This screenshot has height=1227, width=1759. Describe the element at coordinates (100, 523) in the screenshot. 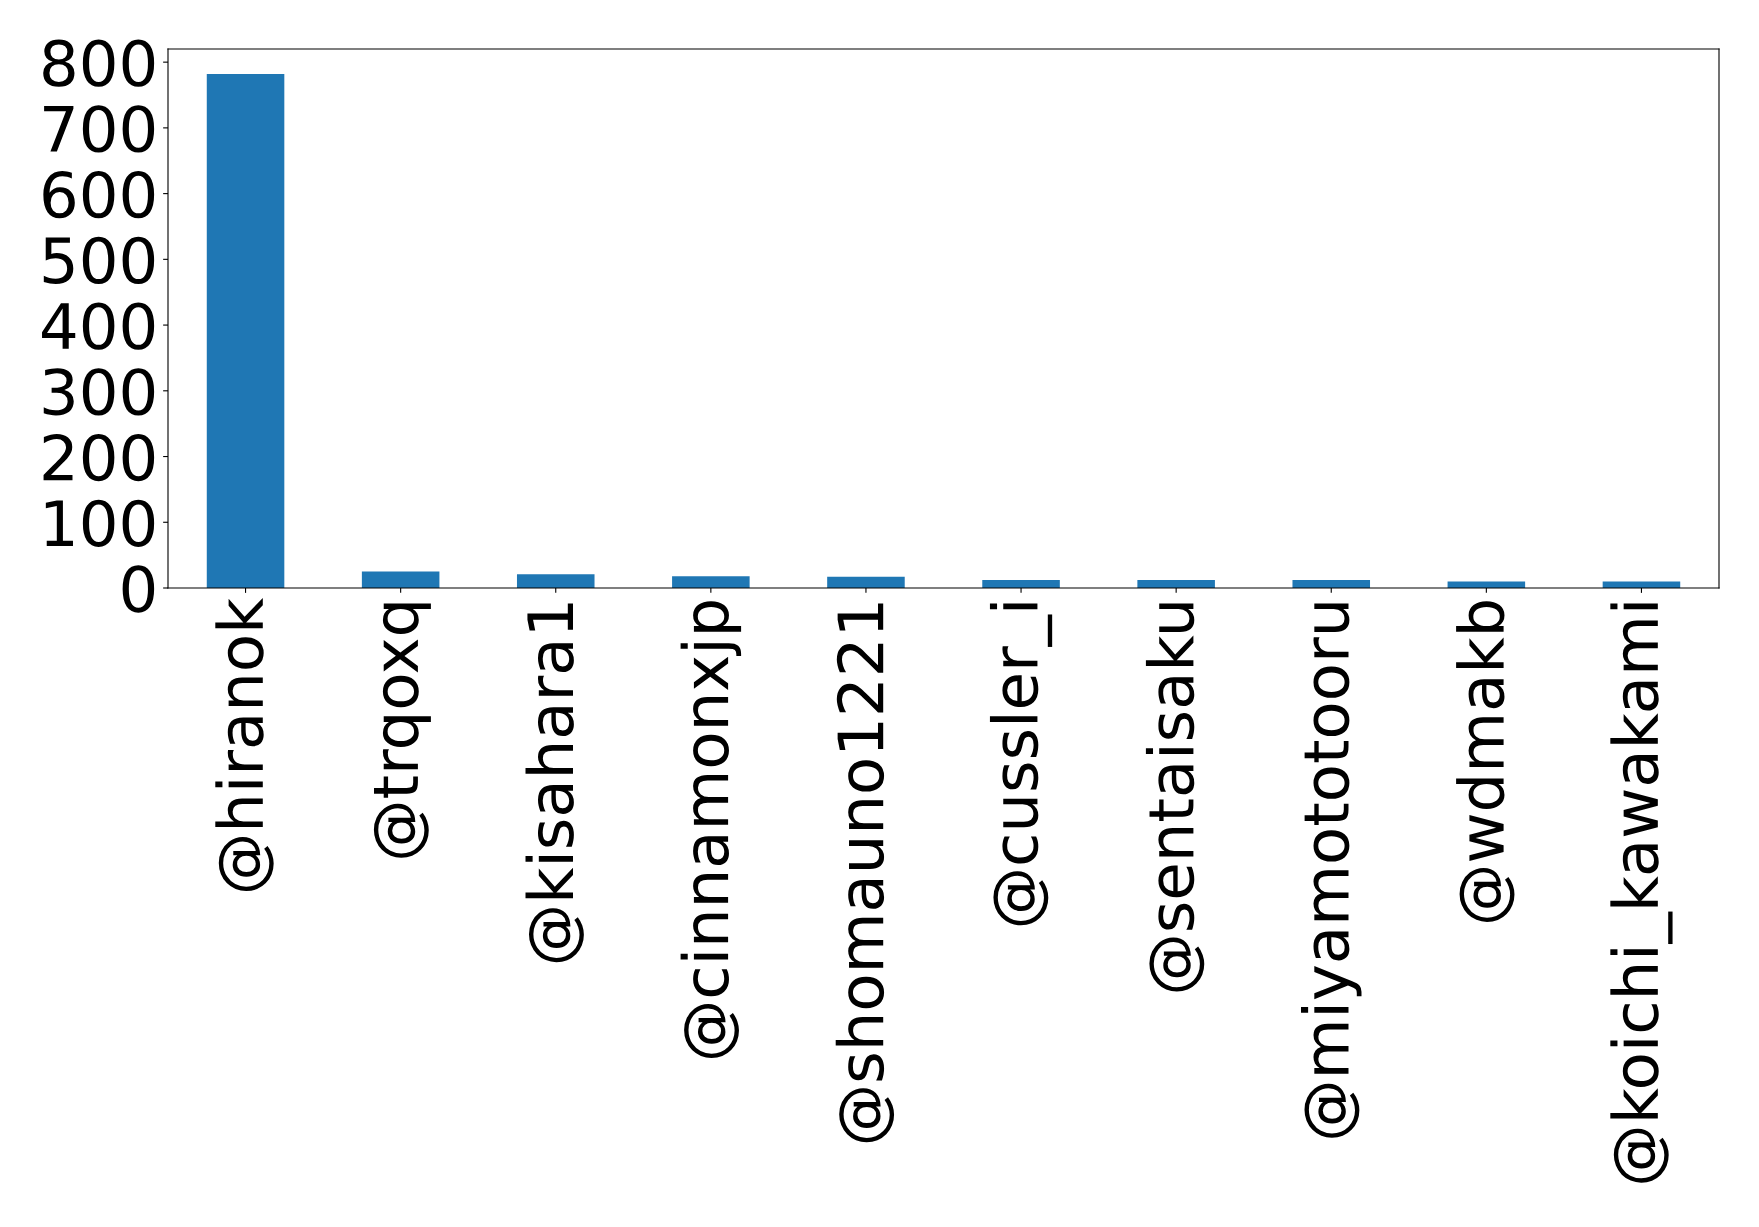

I see `y-tick-label: 100` at that location.